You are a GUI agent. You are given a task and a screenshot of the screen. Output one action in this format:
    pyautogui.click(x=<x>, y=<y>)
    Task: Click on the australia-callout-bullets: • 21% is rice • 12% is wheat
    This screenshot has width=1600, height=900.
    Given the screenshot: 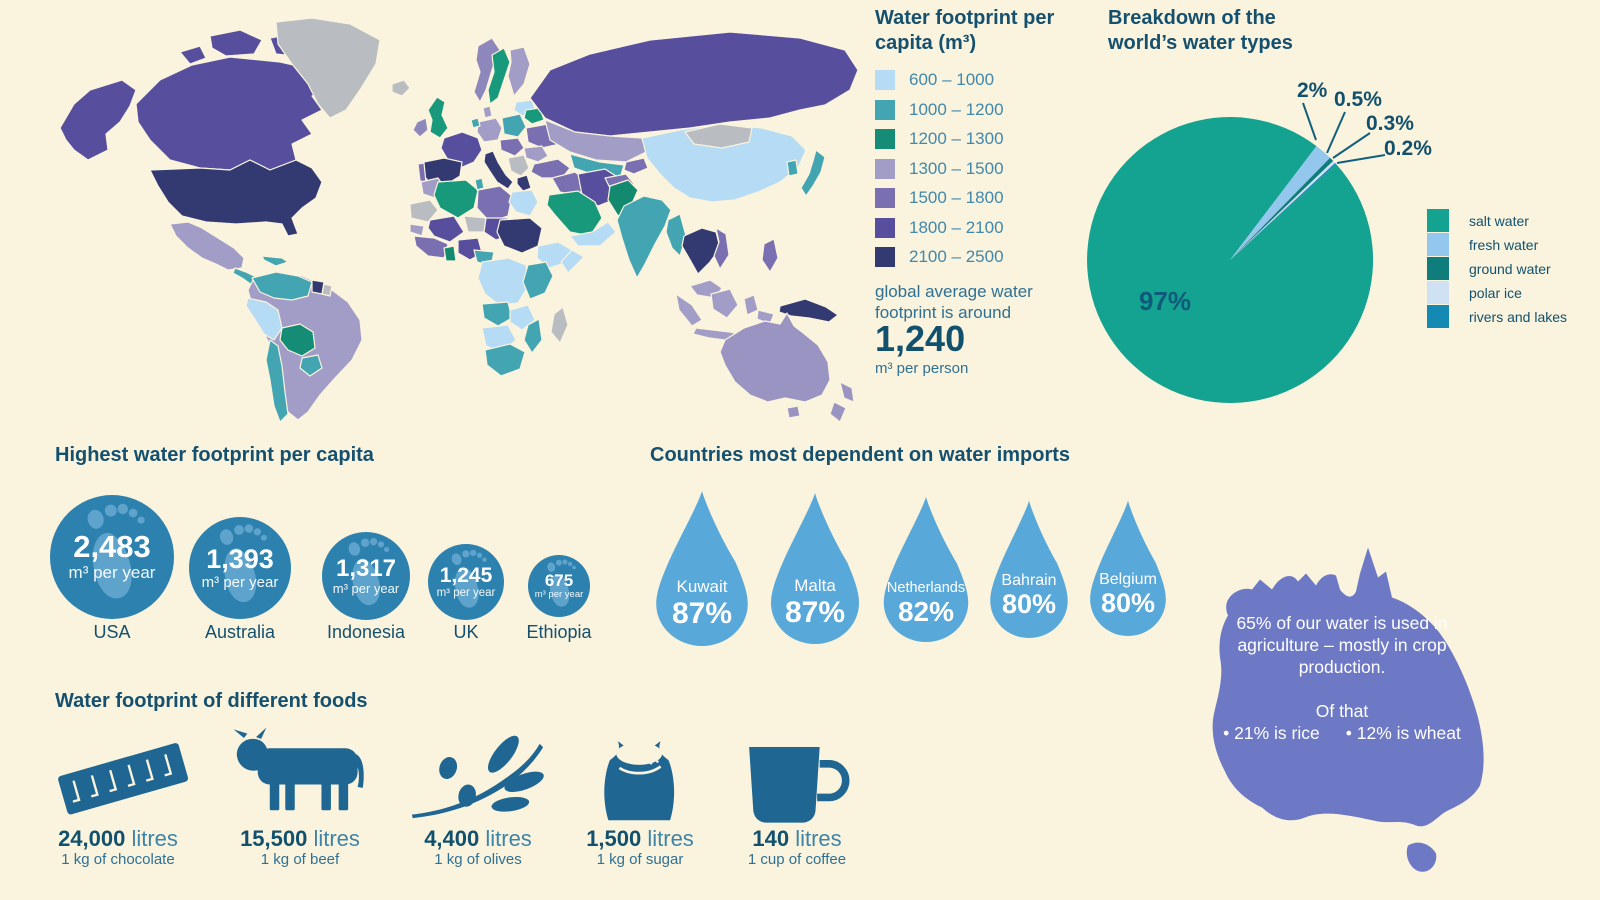 What is the action you would take?
    pyautogui.click(x=1342, y=733)
    